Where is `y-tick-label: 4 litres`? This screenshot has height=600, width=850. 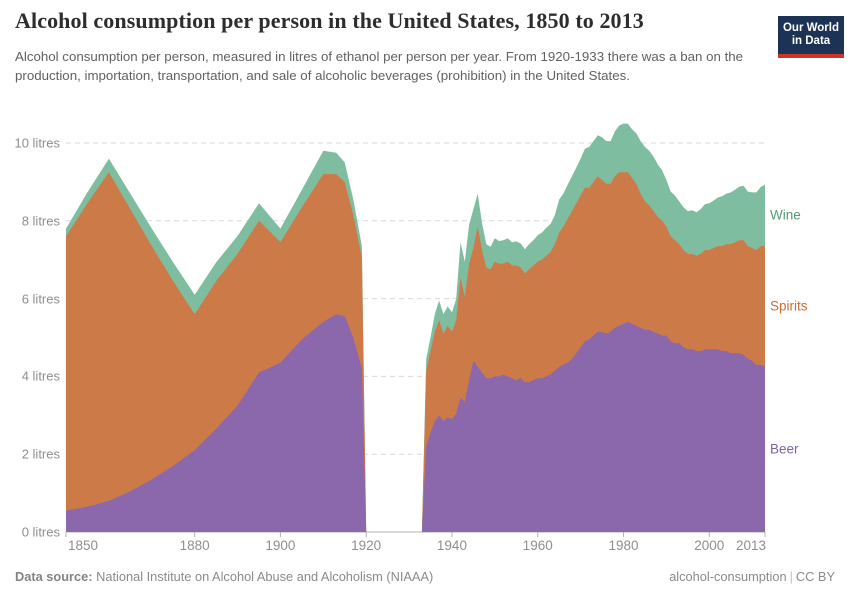
y-tick-label: 4 litres is located at coordinates (40, 376).